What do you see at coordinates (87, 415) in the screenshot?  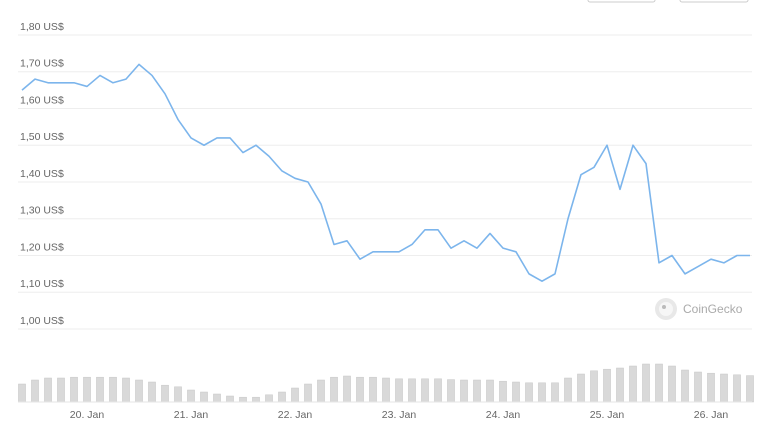 I see `x-tick-label: 20. Jan` at bounding box center [87, 415].